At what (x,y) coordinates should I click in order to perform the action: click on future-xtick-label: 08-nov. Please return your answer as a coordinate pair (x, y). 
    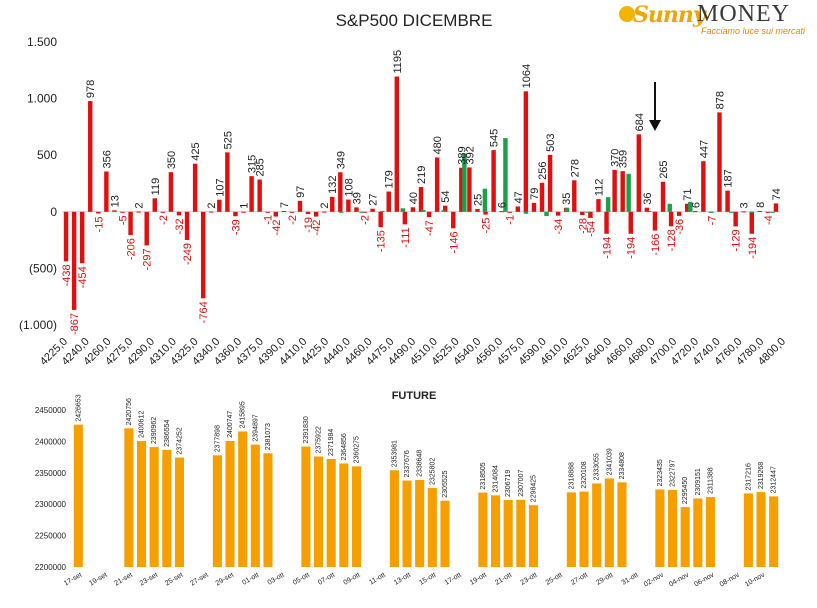
    Looking at the image, I should click on (730, 579).